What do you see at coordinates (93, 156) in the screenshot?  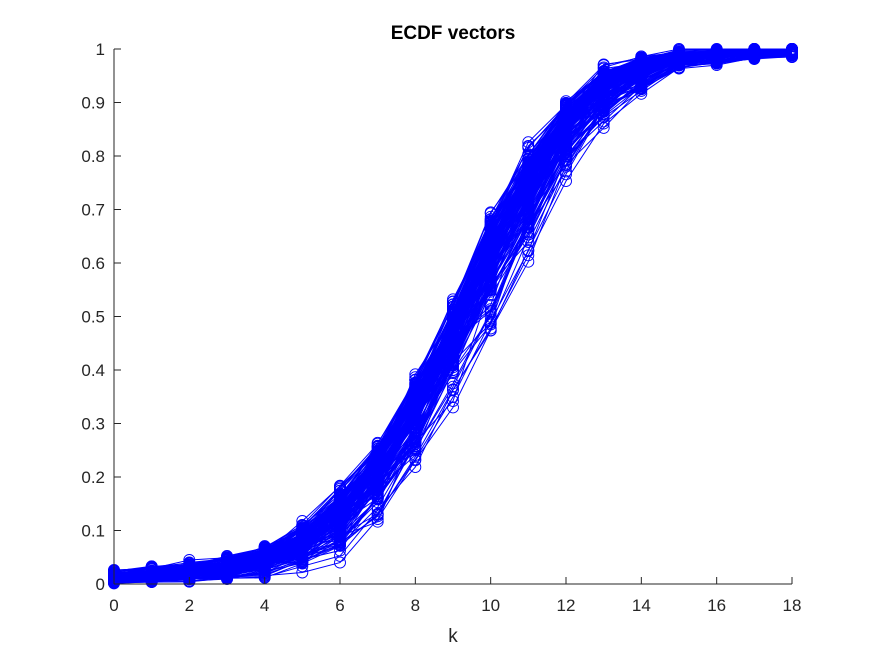 I see `y-tick-label: 0.8` at bounding box center [93, 156].